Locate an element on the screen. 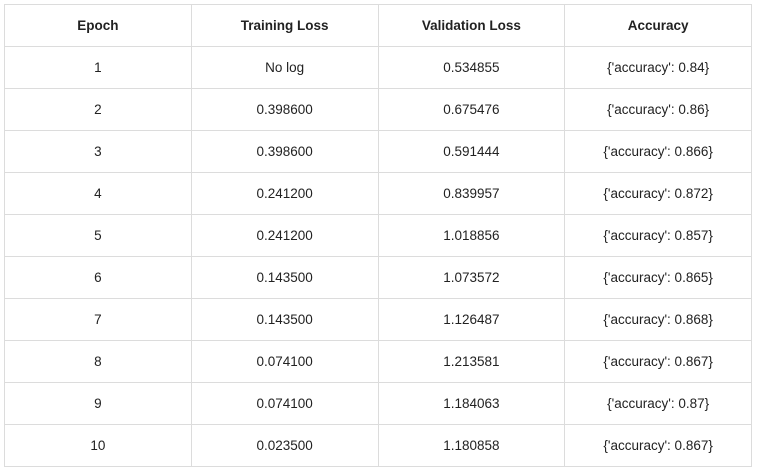 The image size is (757, 471). table-row: 4 0.241200 0.839957 {'accuracy': 0.872} is located at coordinates (378, 193).